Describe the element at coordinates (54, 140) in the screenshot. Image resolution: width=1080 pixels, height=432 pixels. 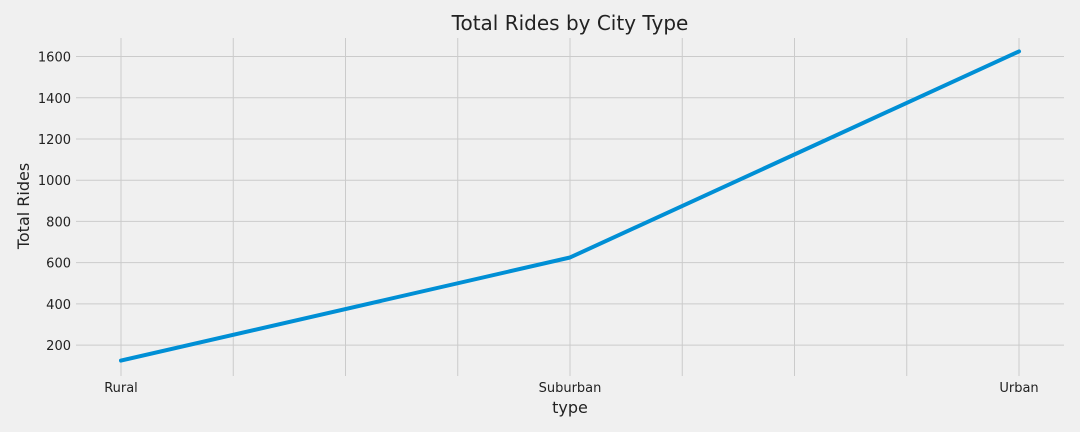
I see `y-tick-label: 1200` at that location.